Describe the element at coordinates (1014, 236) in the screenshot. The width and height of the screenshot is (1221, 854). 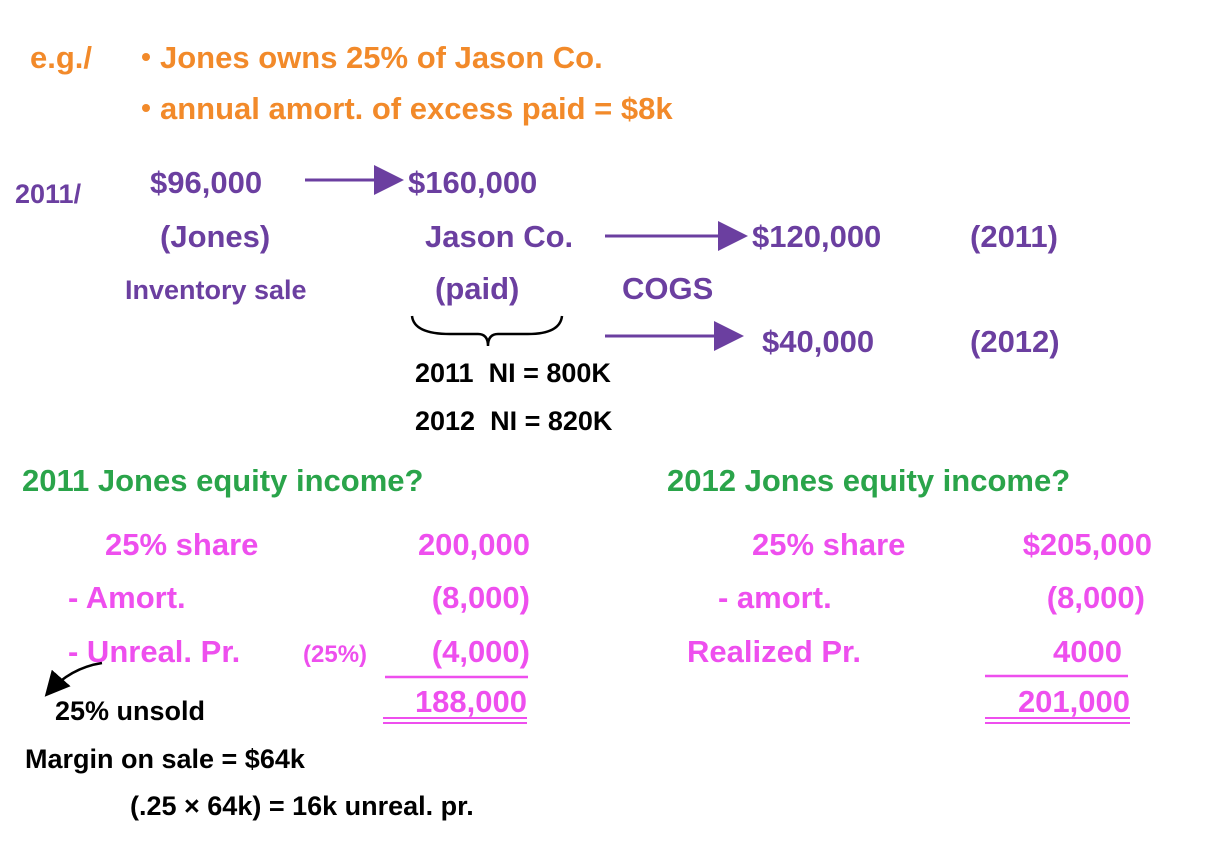
I see `cogs-2011-year: (2011)` at that location.